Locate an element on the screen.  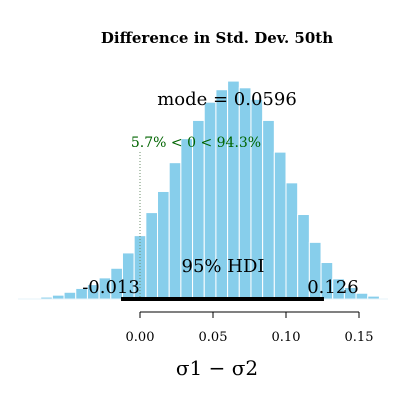
x-axis-ticks: 0.00 0.05 0.10 0.15 is located at coordinates (250, 328).